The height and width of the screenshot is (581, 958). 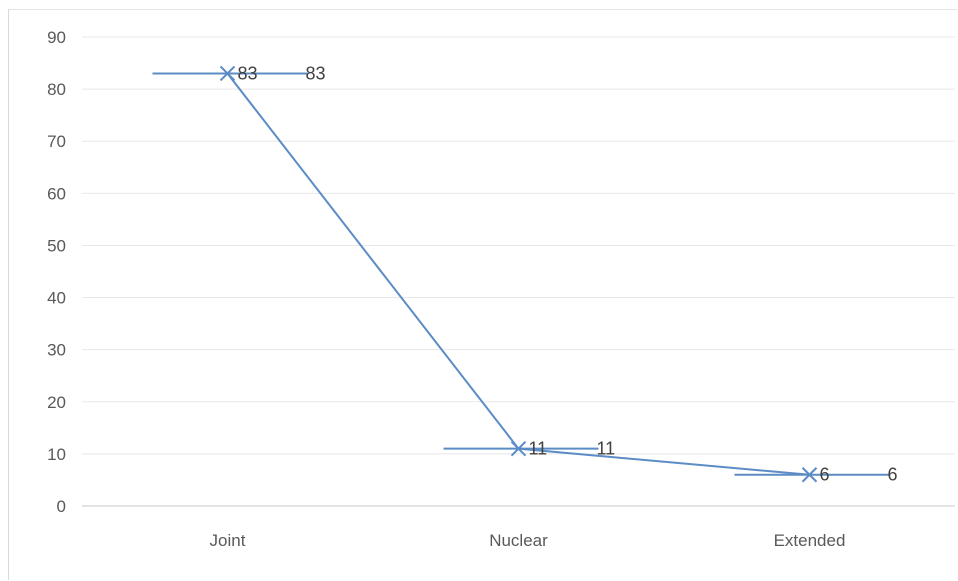 I want to click on y-tick-label: 90, so click(x=56, y=37).